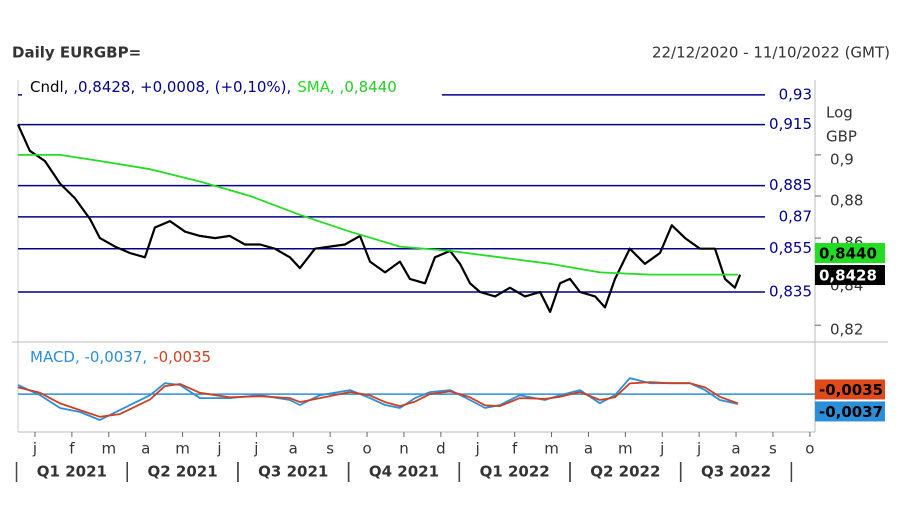  Describe the element at coordinates (52, 357) in the screenshot. I see `legend-name: MACD` at that location.